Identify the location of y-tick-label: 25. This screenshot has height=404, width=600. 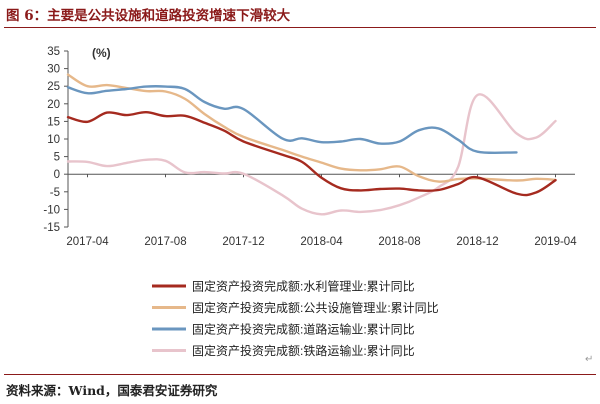
(53, 87).